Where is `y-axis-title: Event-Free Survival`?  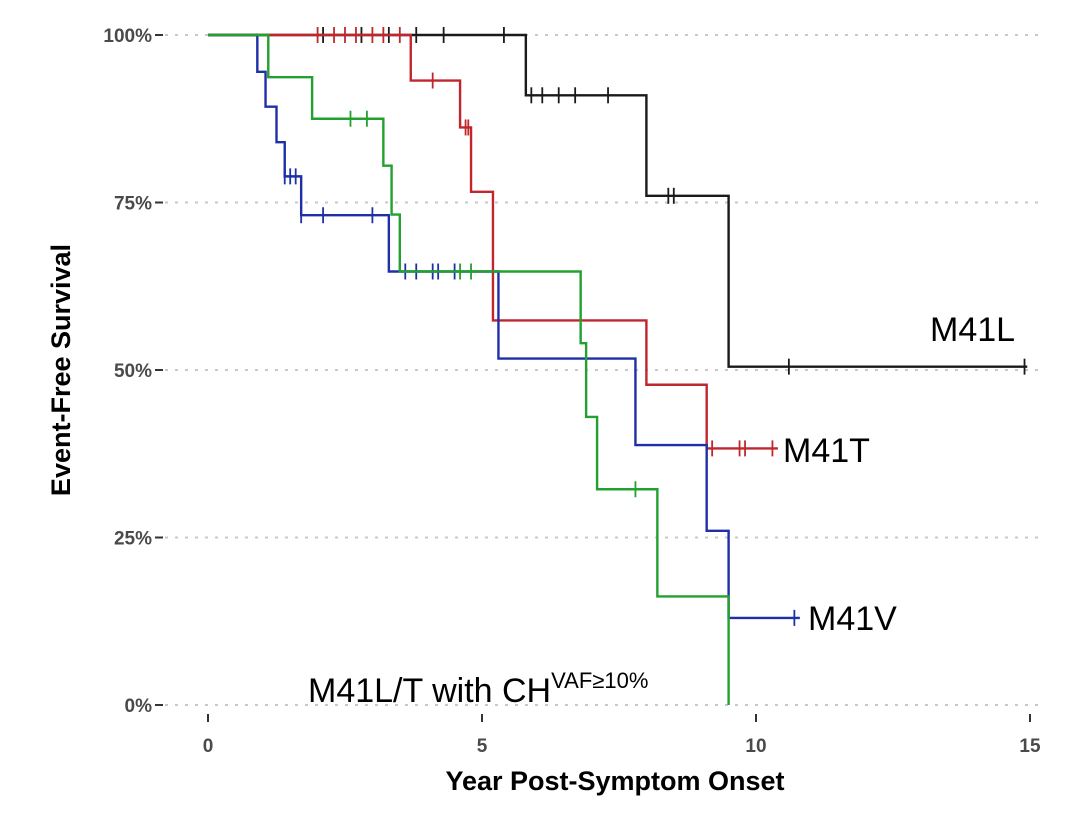 y-axis-title: Event-Free Survival is located at coordinates (61, 370).